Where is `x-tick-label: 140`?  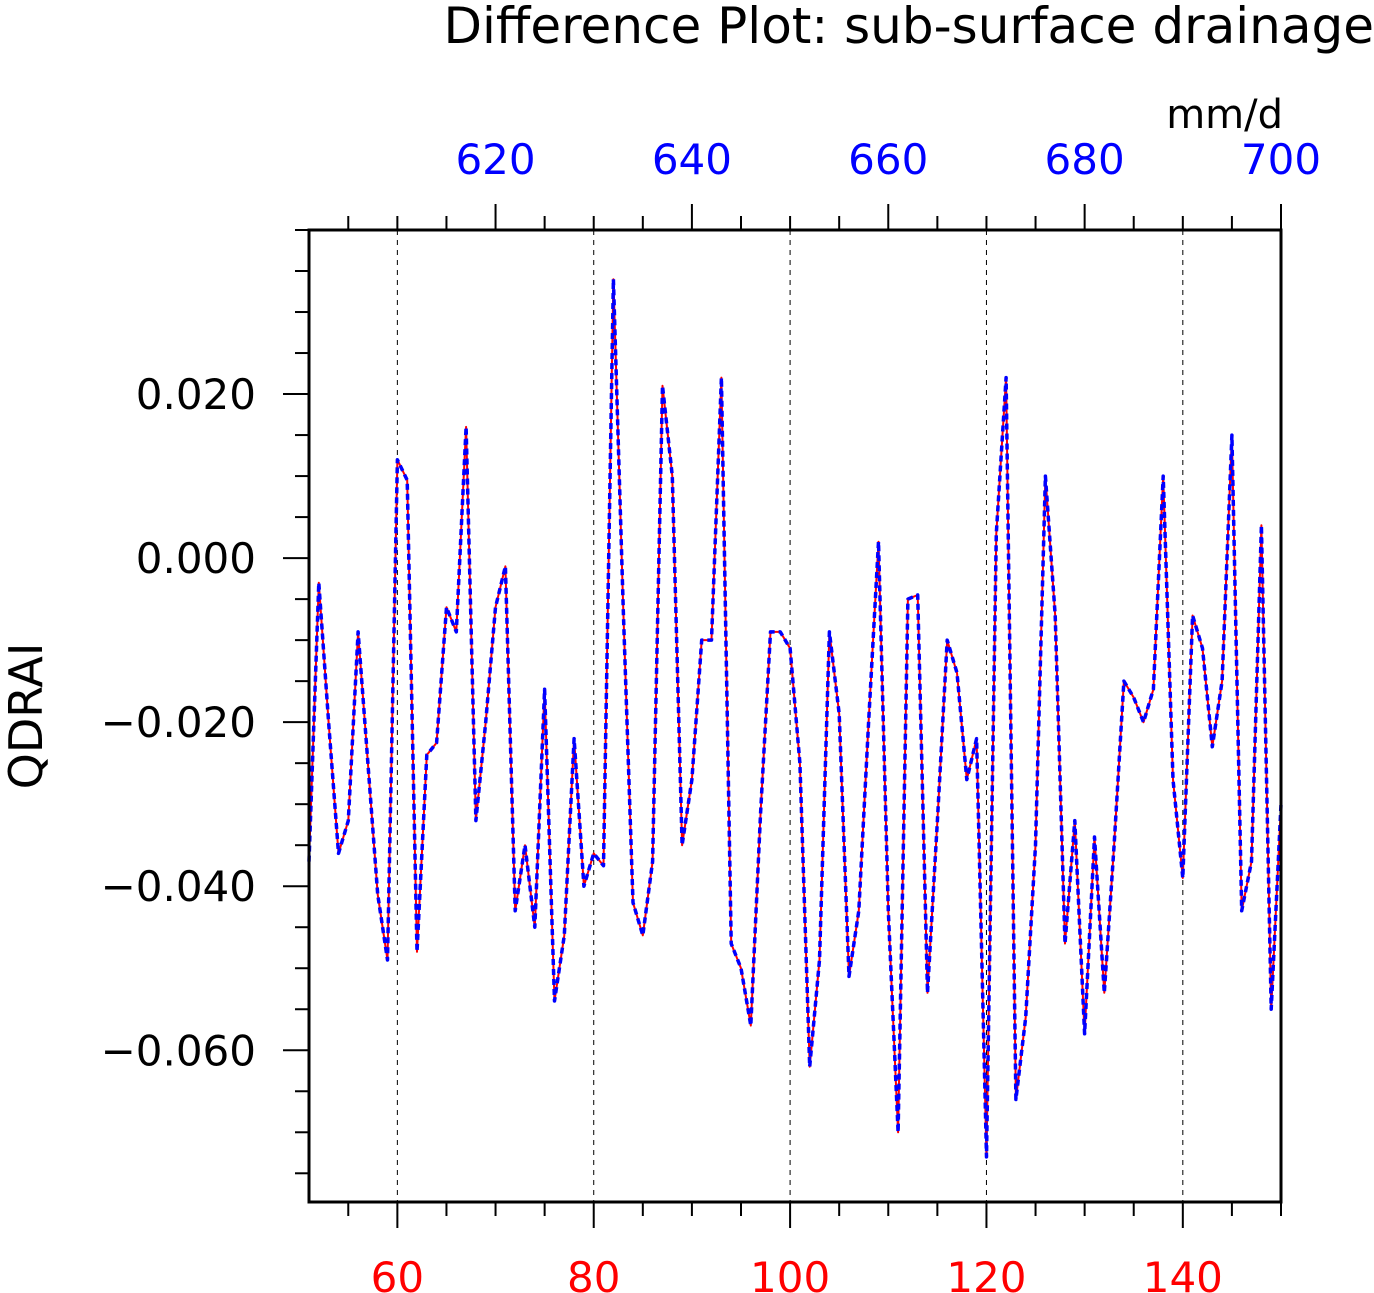 x-tick-label: 140 is located at coordinates (1183, 1273).